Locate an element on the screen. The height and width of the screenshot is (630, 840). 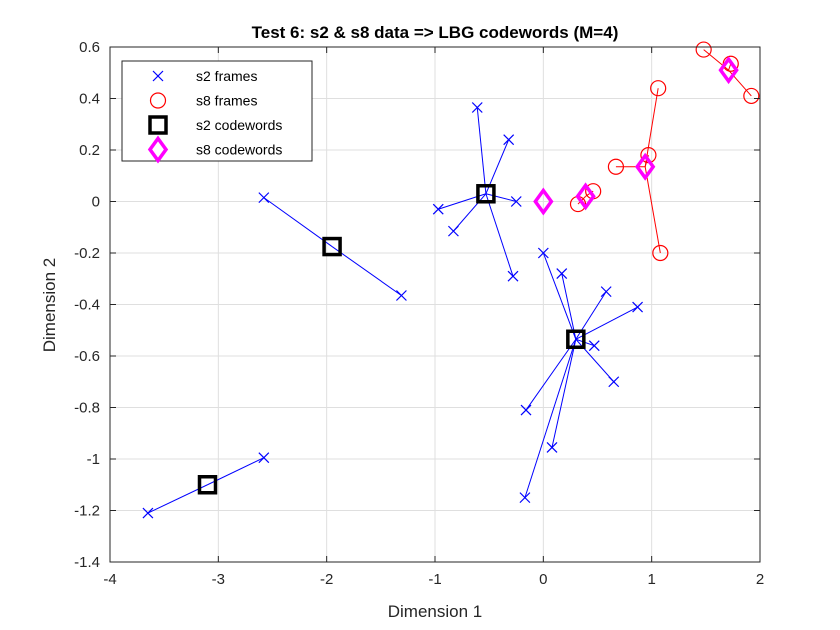
x-tick-label: -1 is located at coordinates (434, 579).